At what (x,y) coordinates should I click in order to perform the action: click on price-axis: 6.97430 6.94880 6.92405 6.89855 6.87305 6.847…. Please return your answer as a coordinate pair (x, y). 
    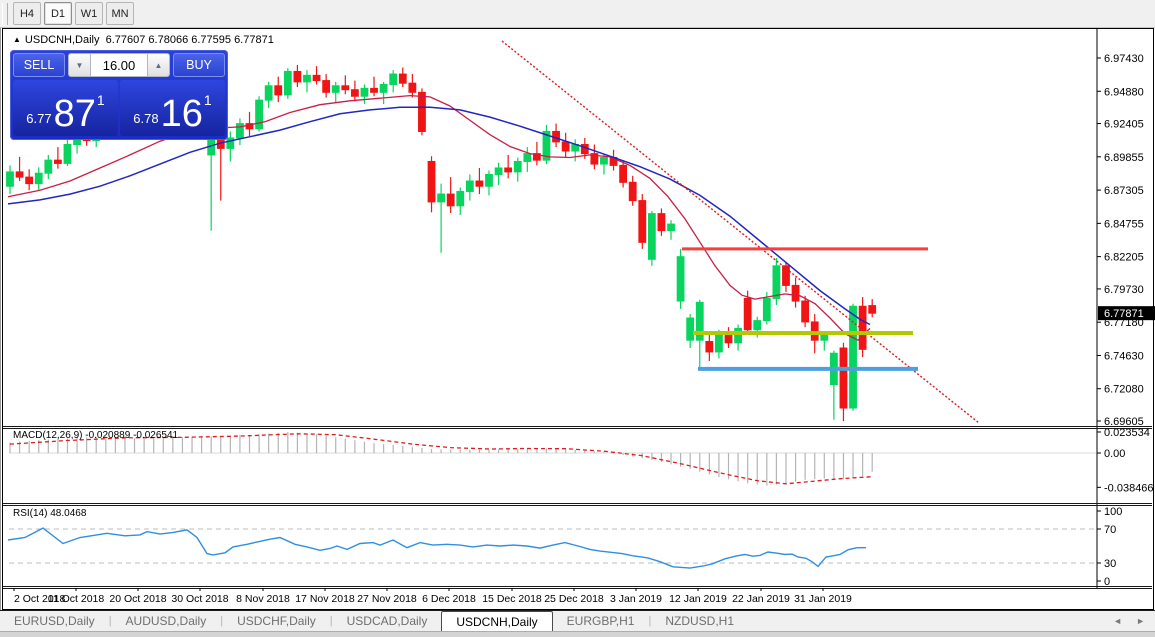
    Looking at the image, I should click on (1126, 320).